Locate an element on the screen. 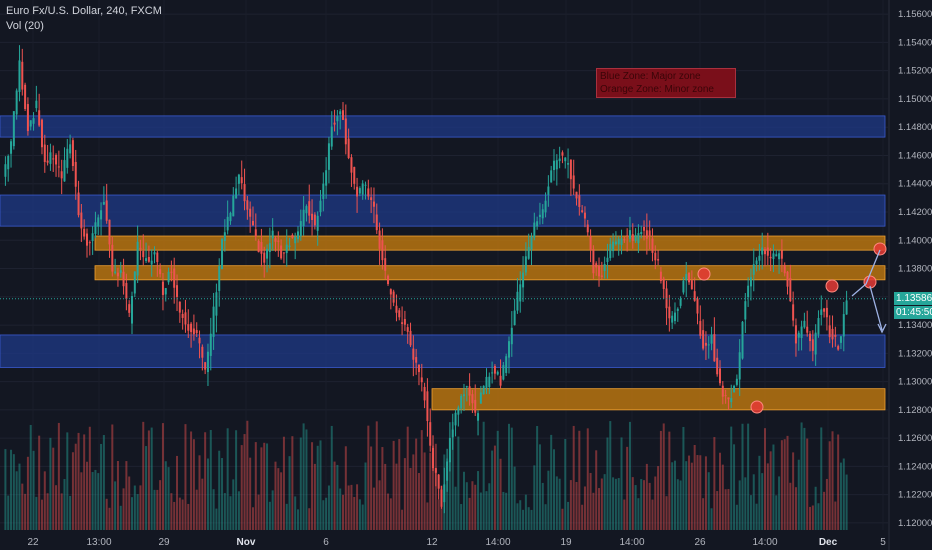  x-tick-label: 19 is located at coordinates (566, 542).